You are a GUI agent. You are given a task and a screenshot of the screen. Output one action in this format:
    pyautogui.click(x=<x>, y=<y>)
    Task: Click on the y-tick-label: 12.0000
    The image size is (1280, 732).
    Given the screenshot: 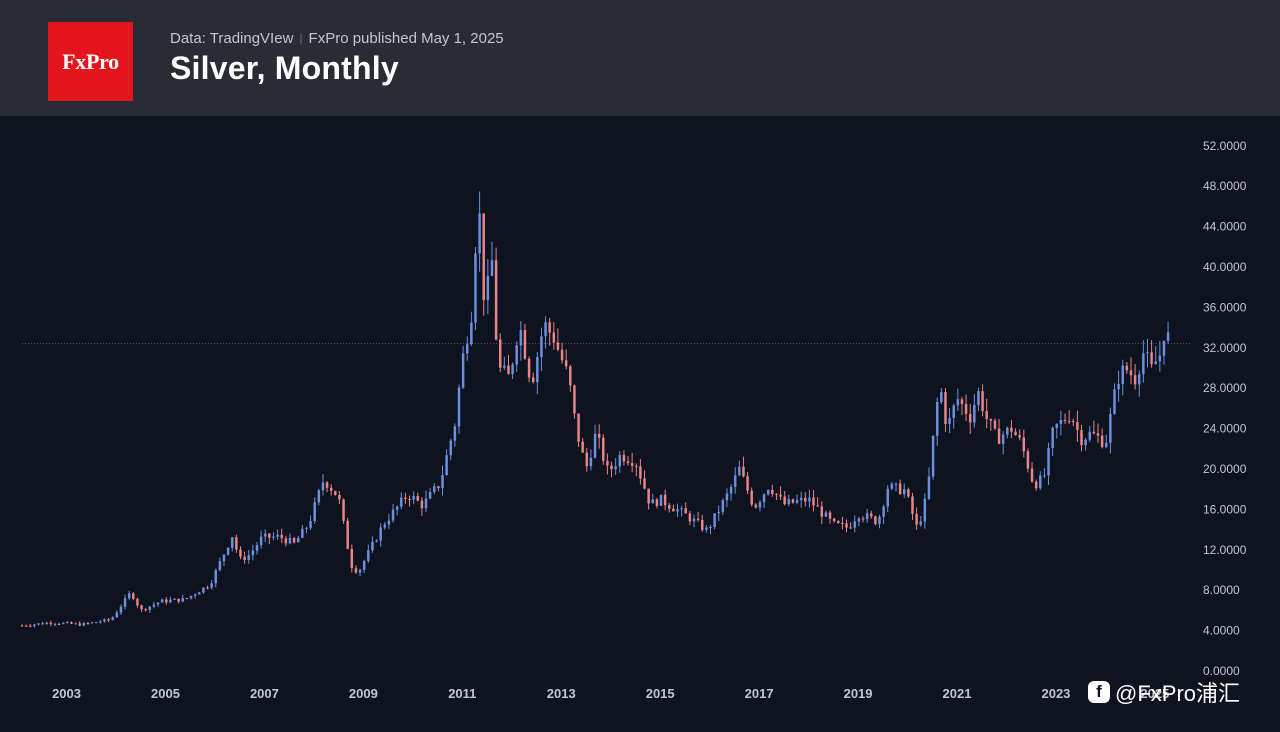 What is the action you would take?
    pyautogui.click(x=1225, y=550)
    